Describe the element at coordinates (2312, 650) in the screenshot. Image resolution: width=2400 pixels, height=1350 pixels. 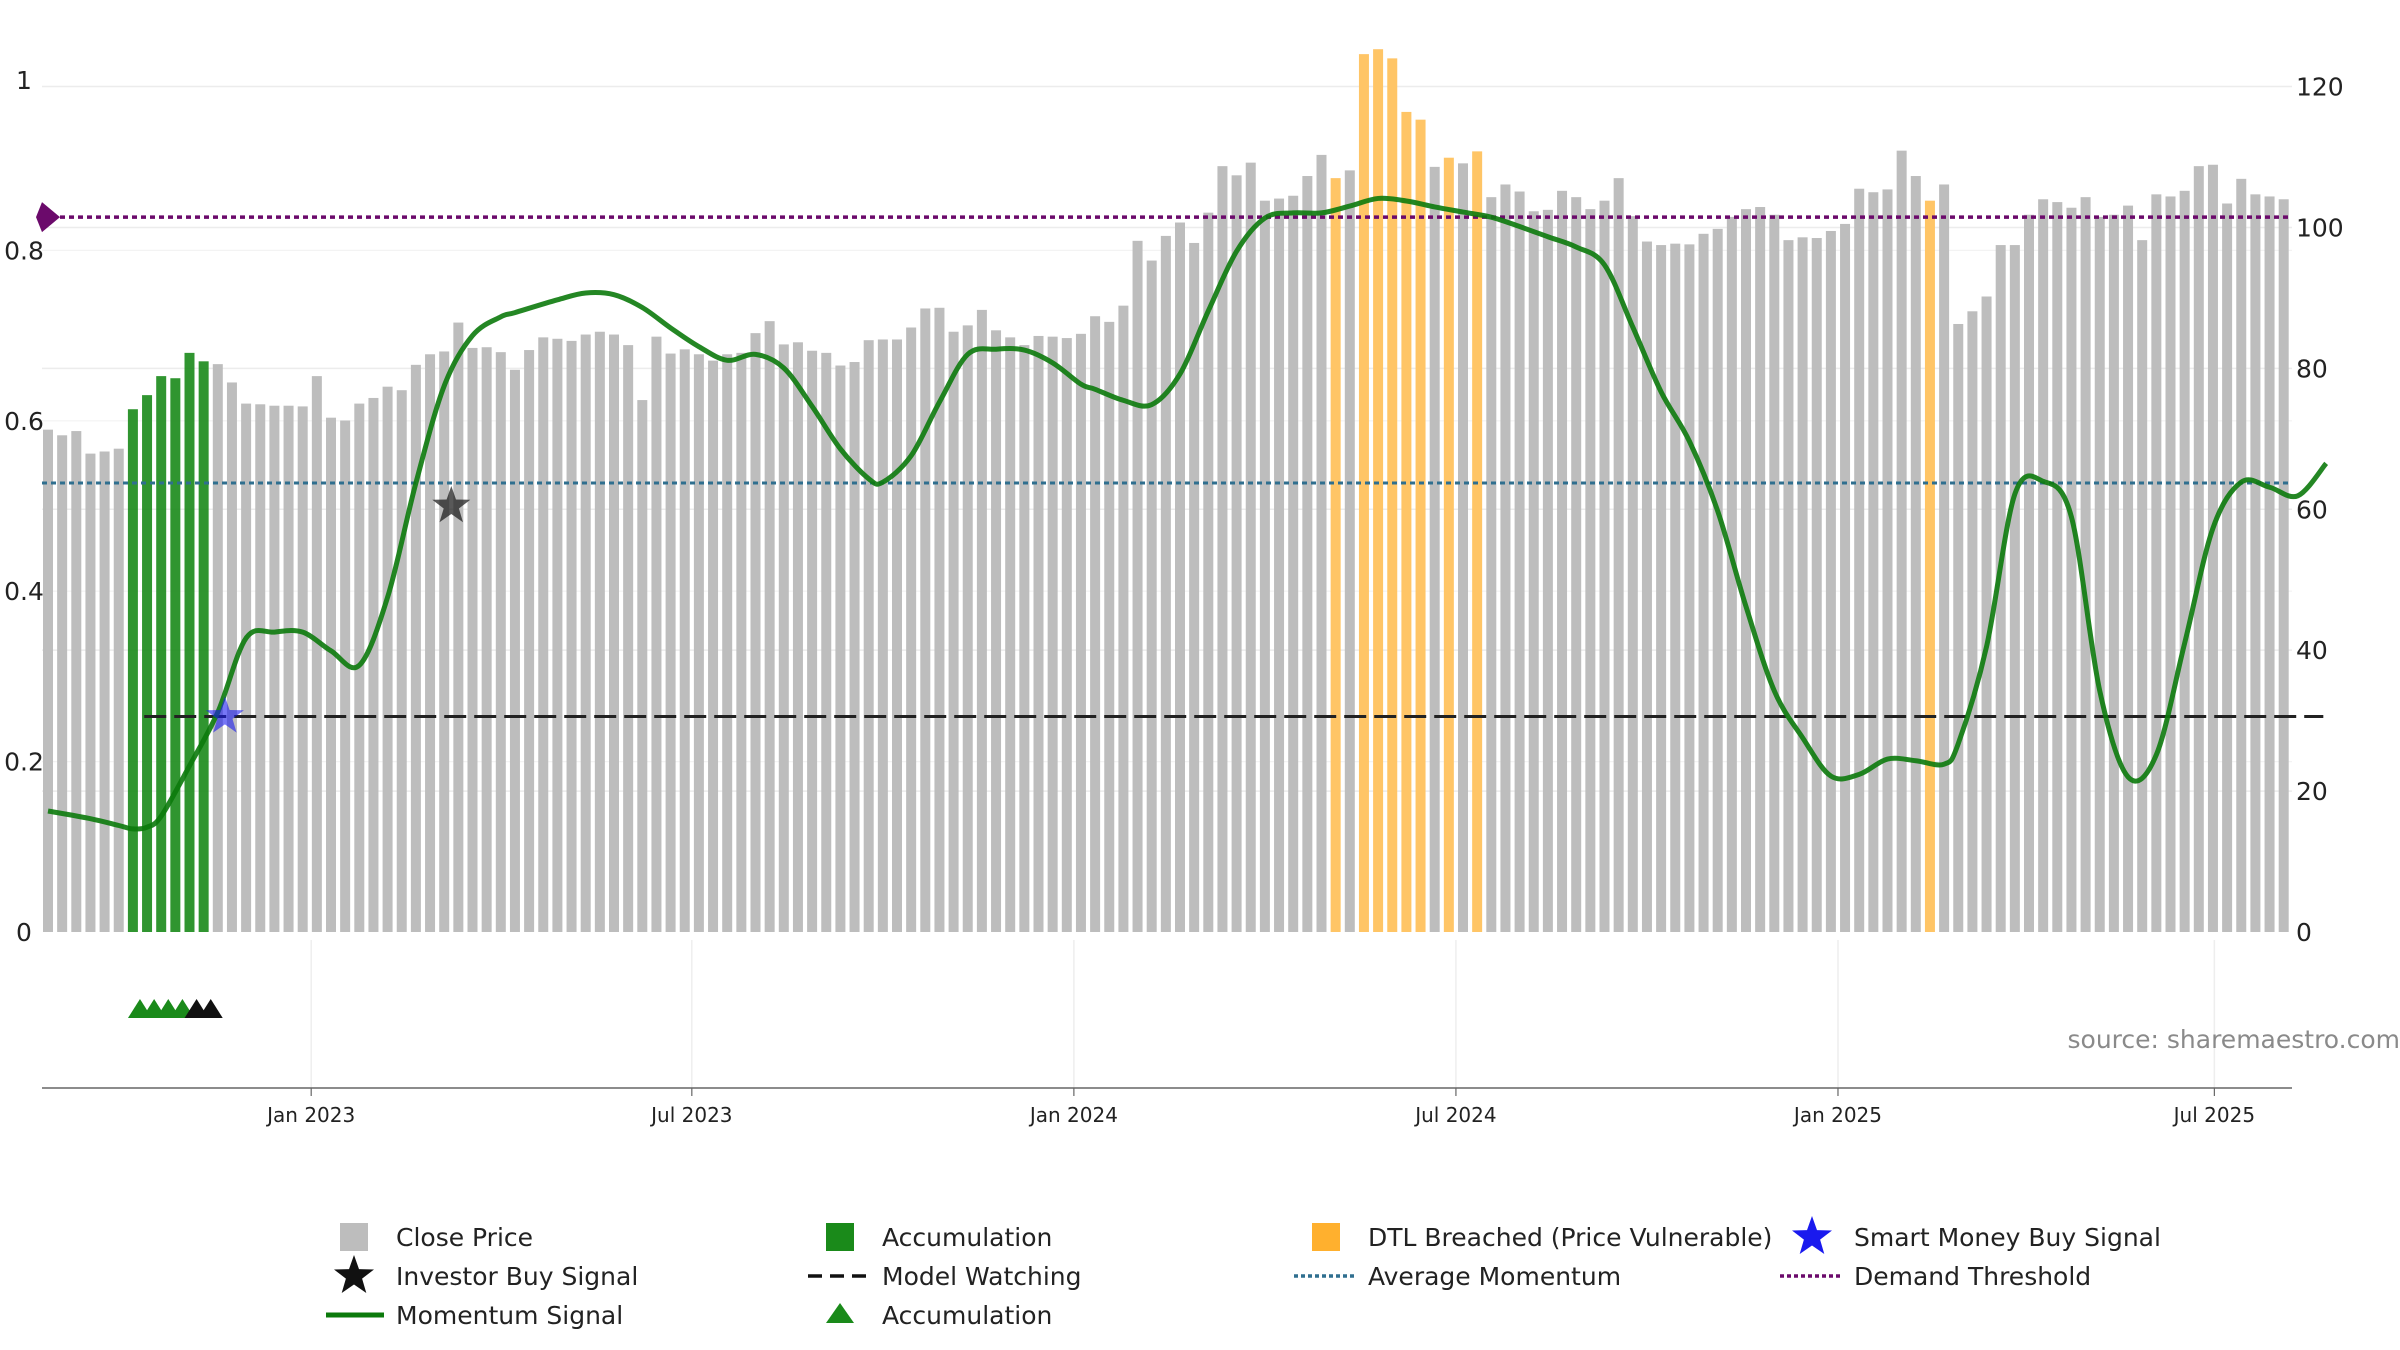
I see `right-tick-label: 40` at that location.